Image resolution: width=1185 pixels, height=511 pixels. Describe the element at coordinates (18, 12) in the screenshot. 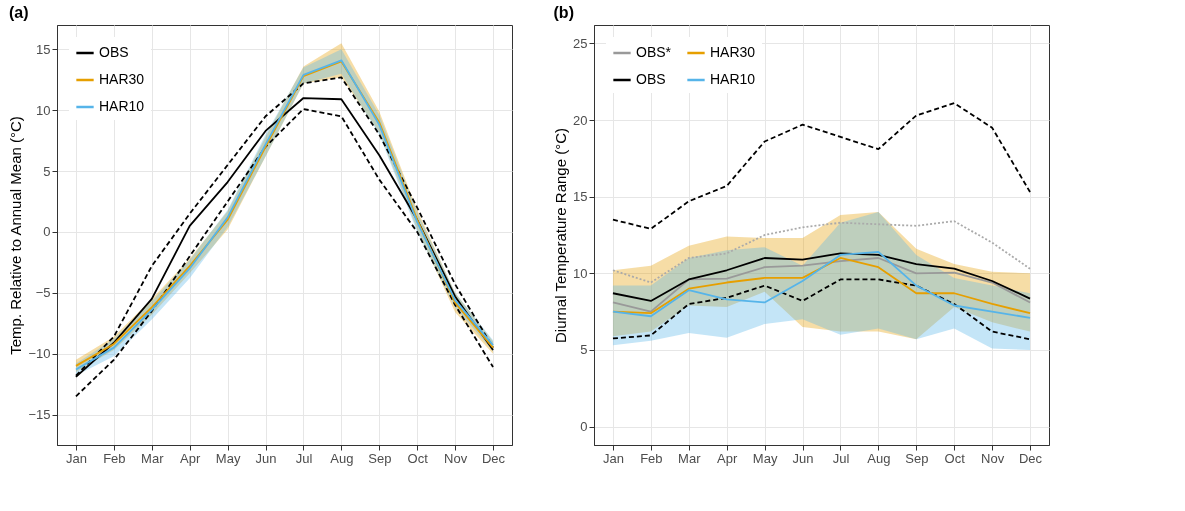

I see `chart-title: (a)` at that location.